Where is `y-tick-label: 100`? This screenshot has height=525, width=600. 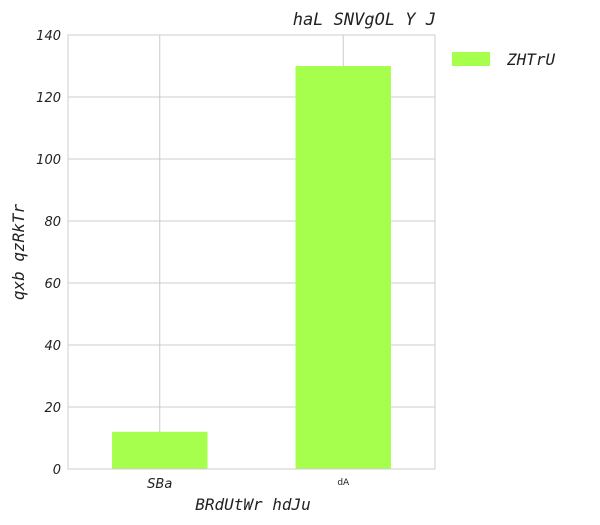 y-tick-label: 100 is located at coordinates (48, 160).